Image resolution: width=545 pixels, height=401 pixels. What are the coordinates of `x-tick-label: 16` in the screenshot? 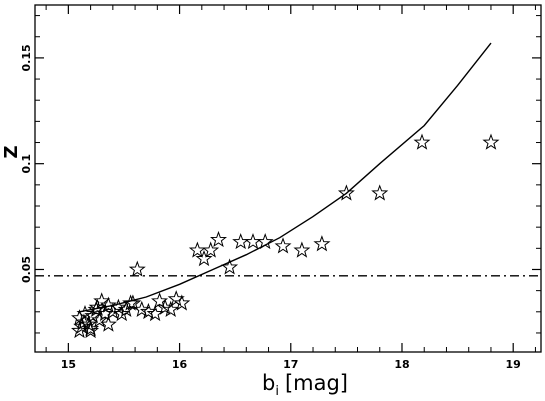 It's located at (180, 364).